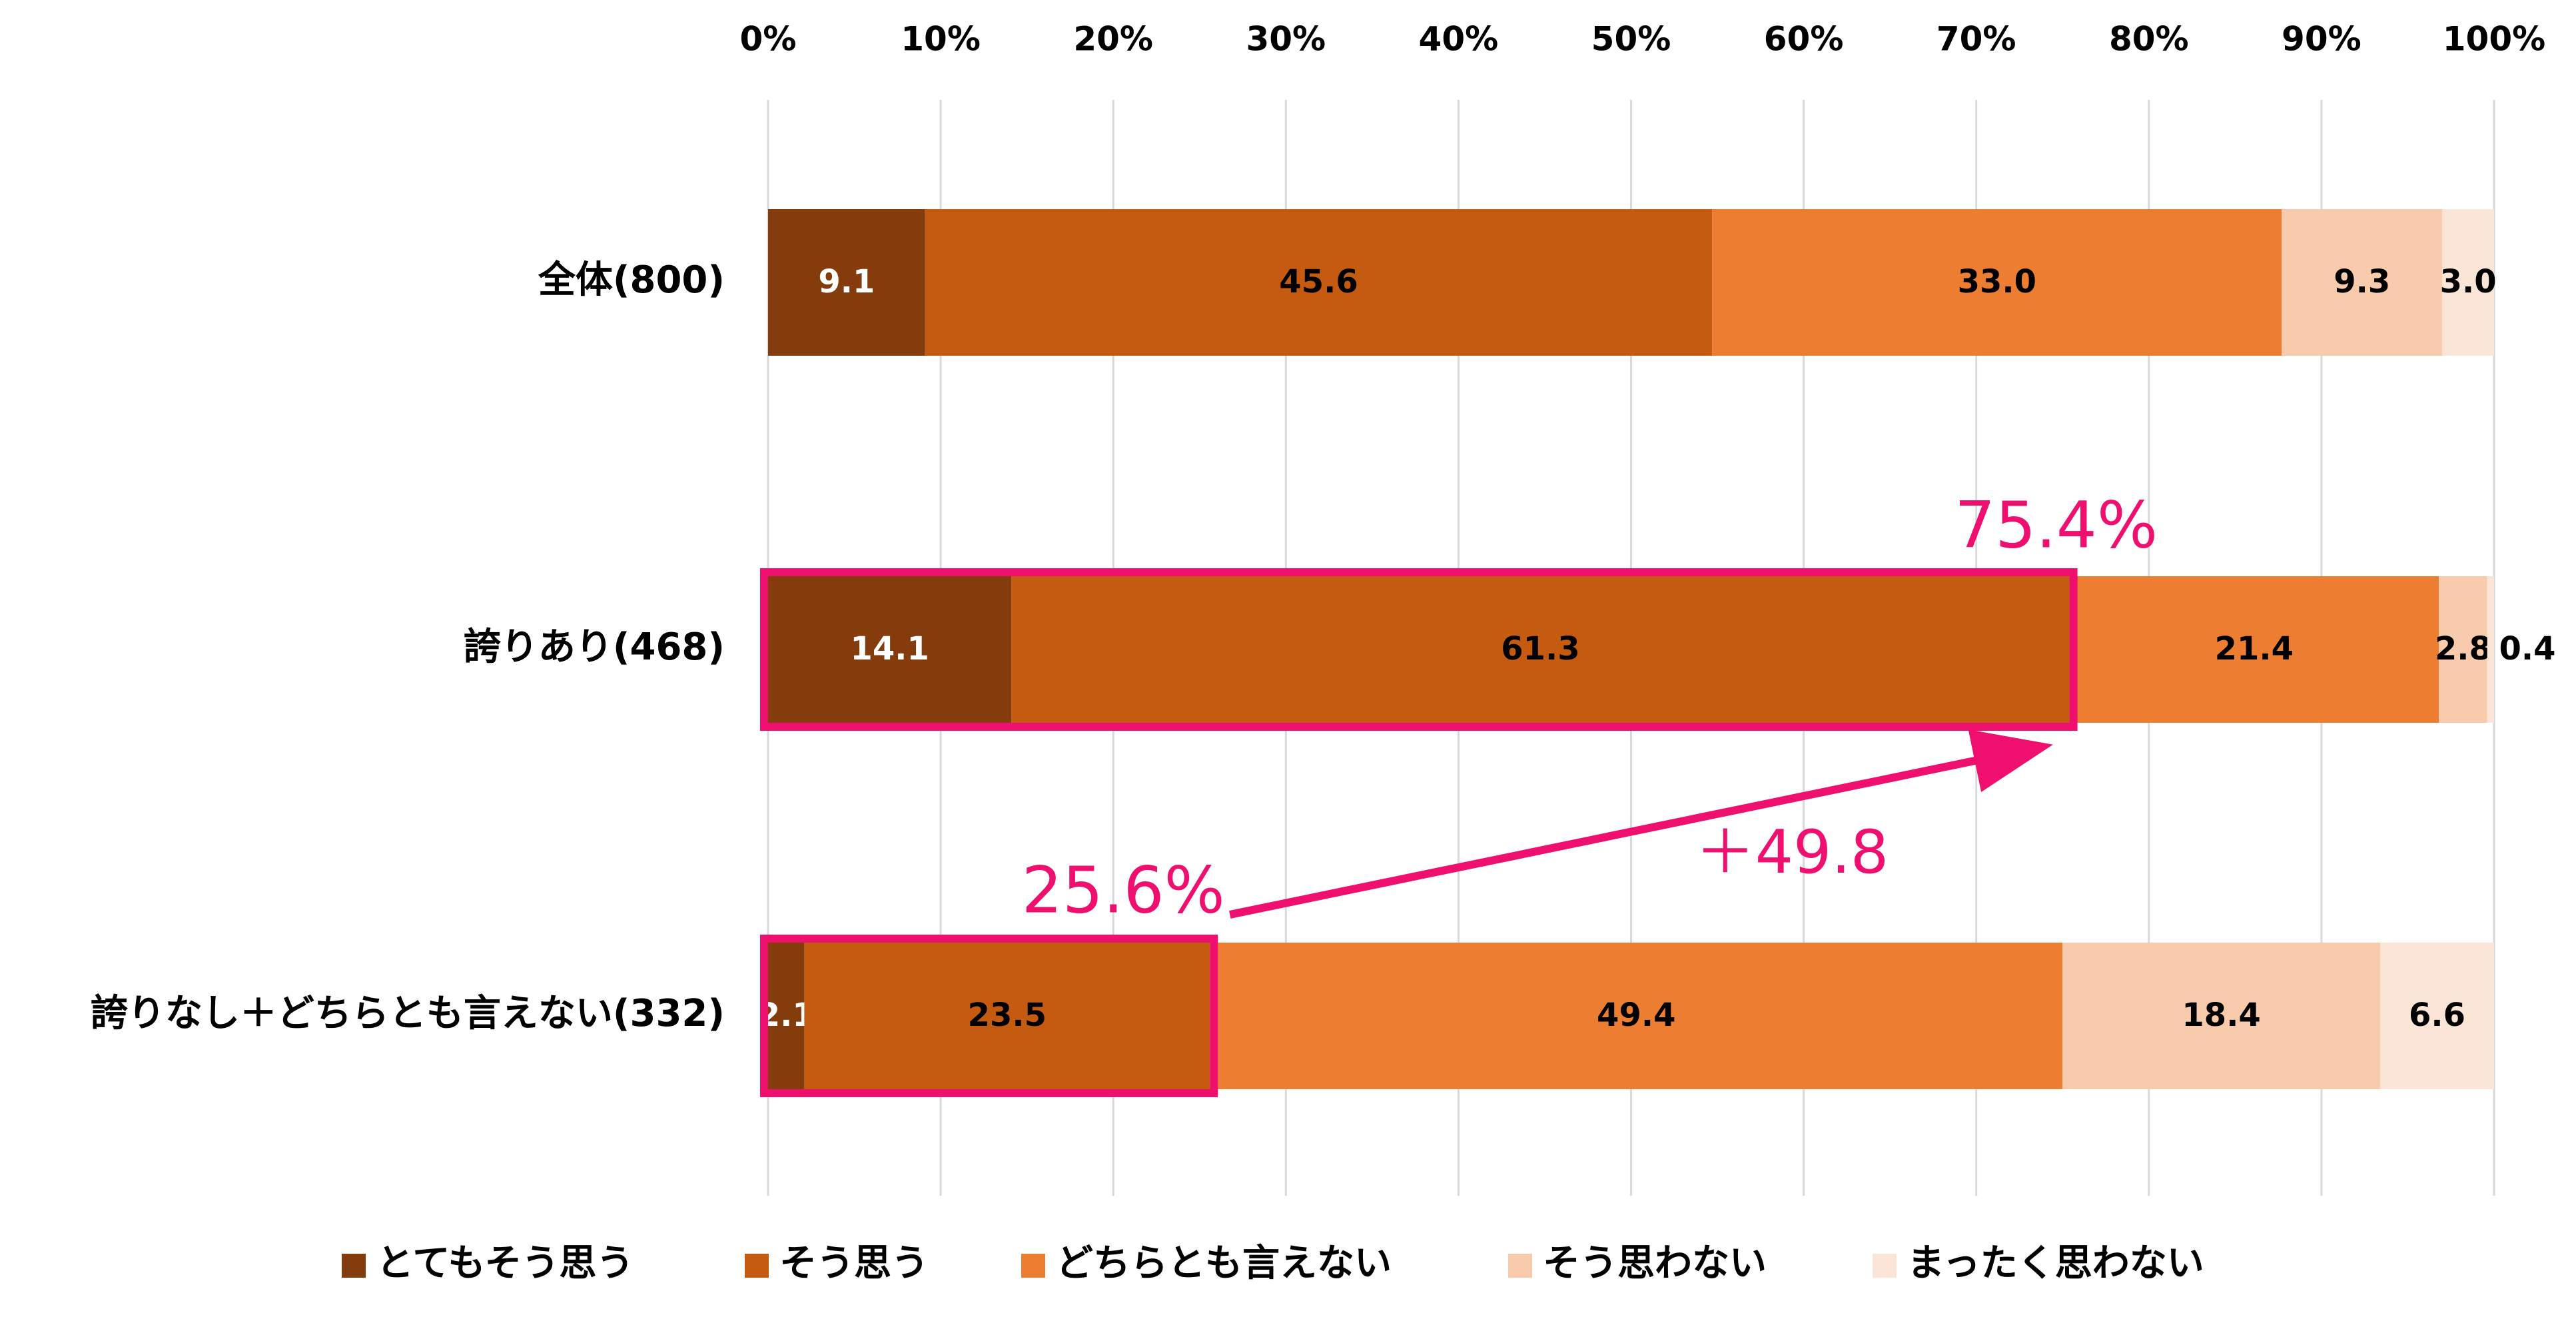 The height and width of the screenshot is (1323, 2576). Describe the element at coordinates (1286, 39) in the screenshot. I see `x-tick-label: 30%` at that location.